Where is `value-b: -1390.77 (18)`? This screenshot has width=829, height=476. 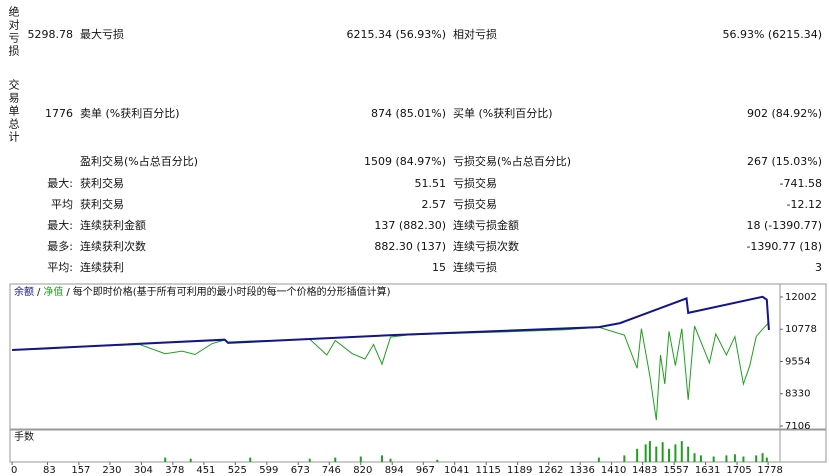 value-b: -1390.77 (18) is located at coordinates (784, 246).